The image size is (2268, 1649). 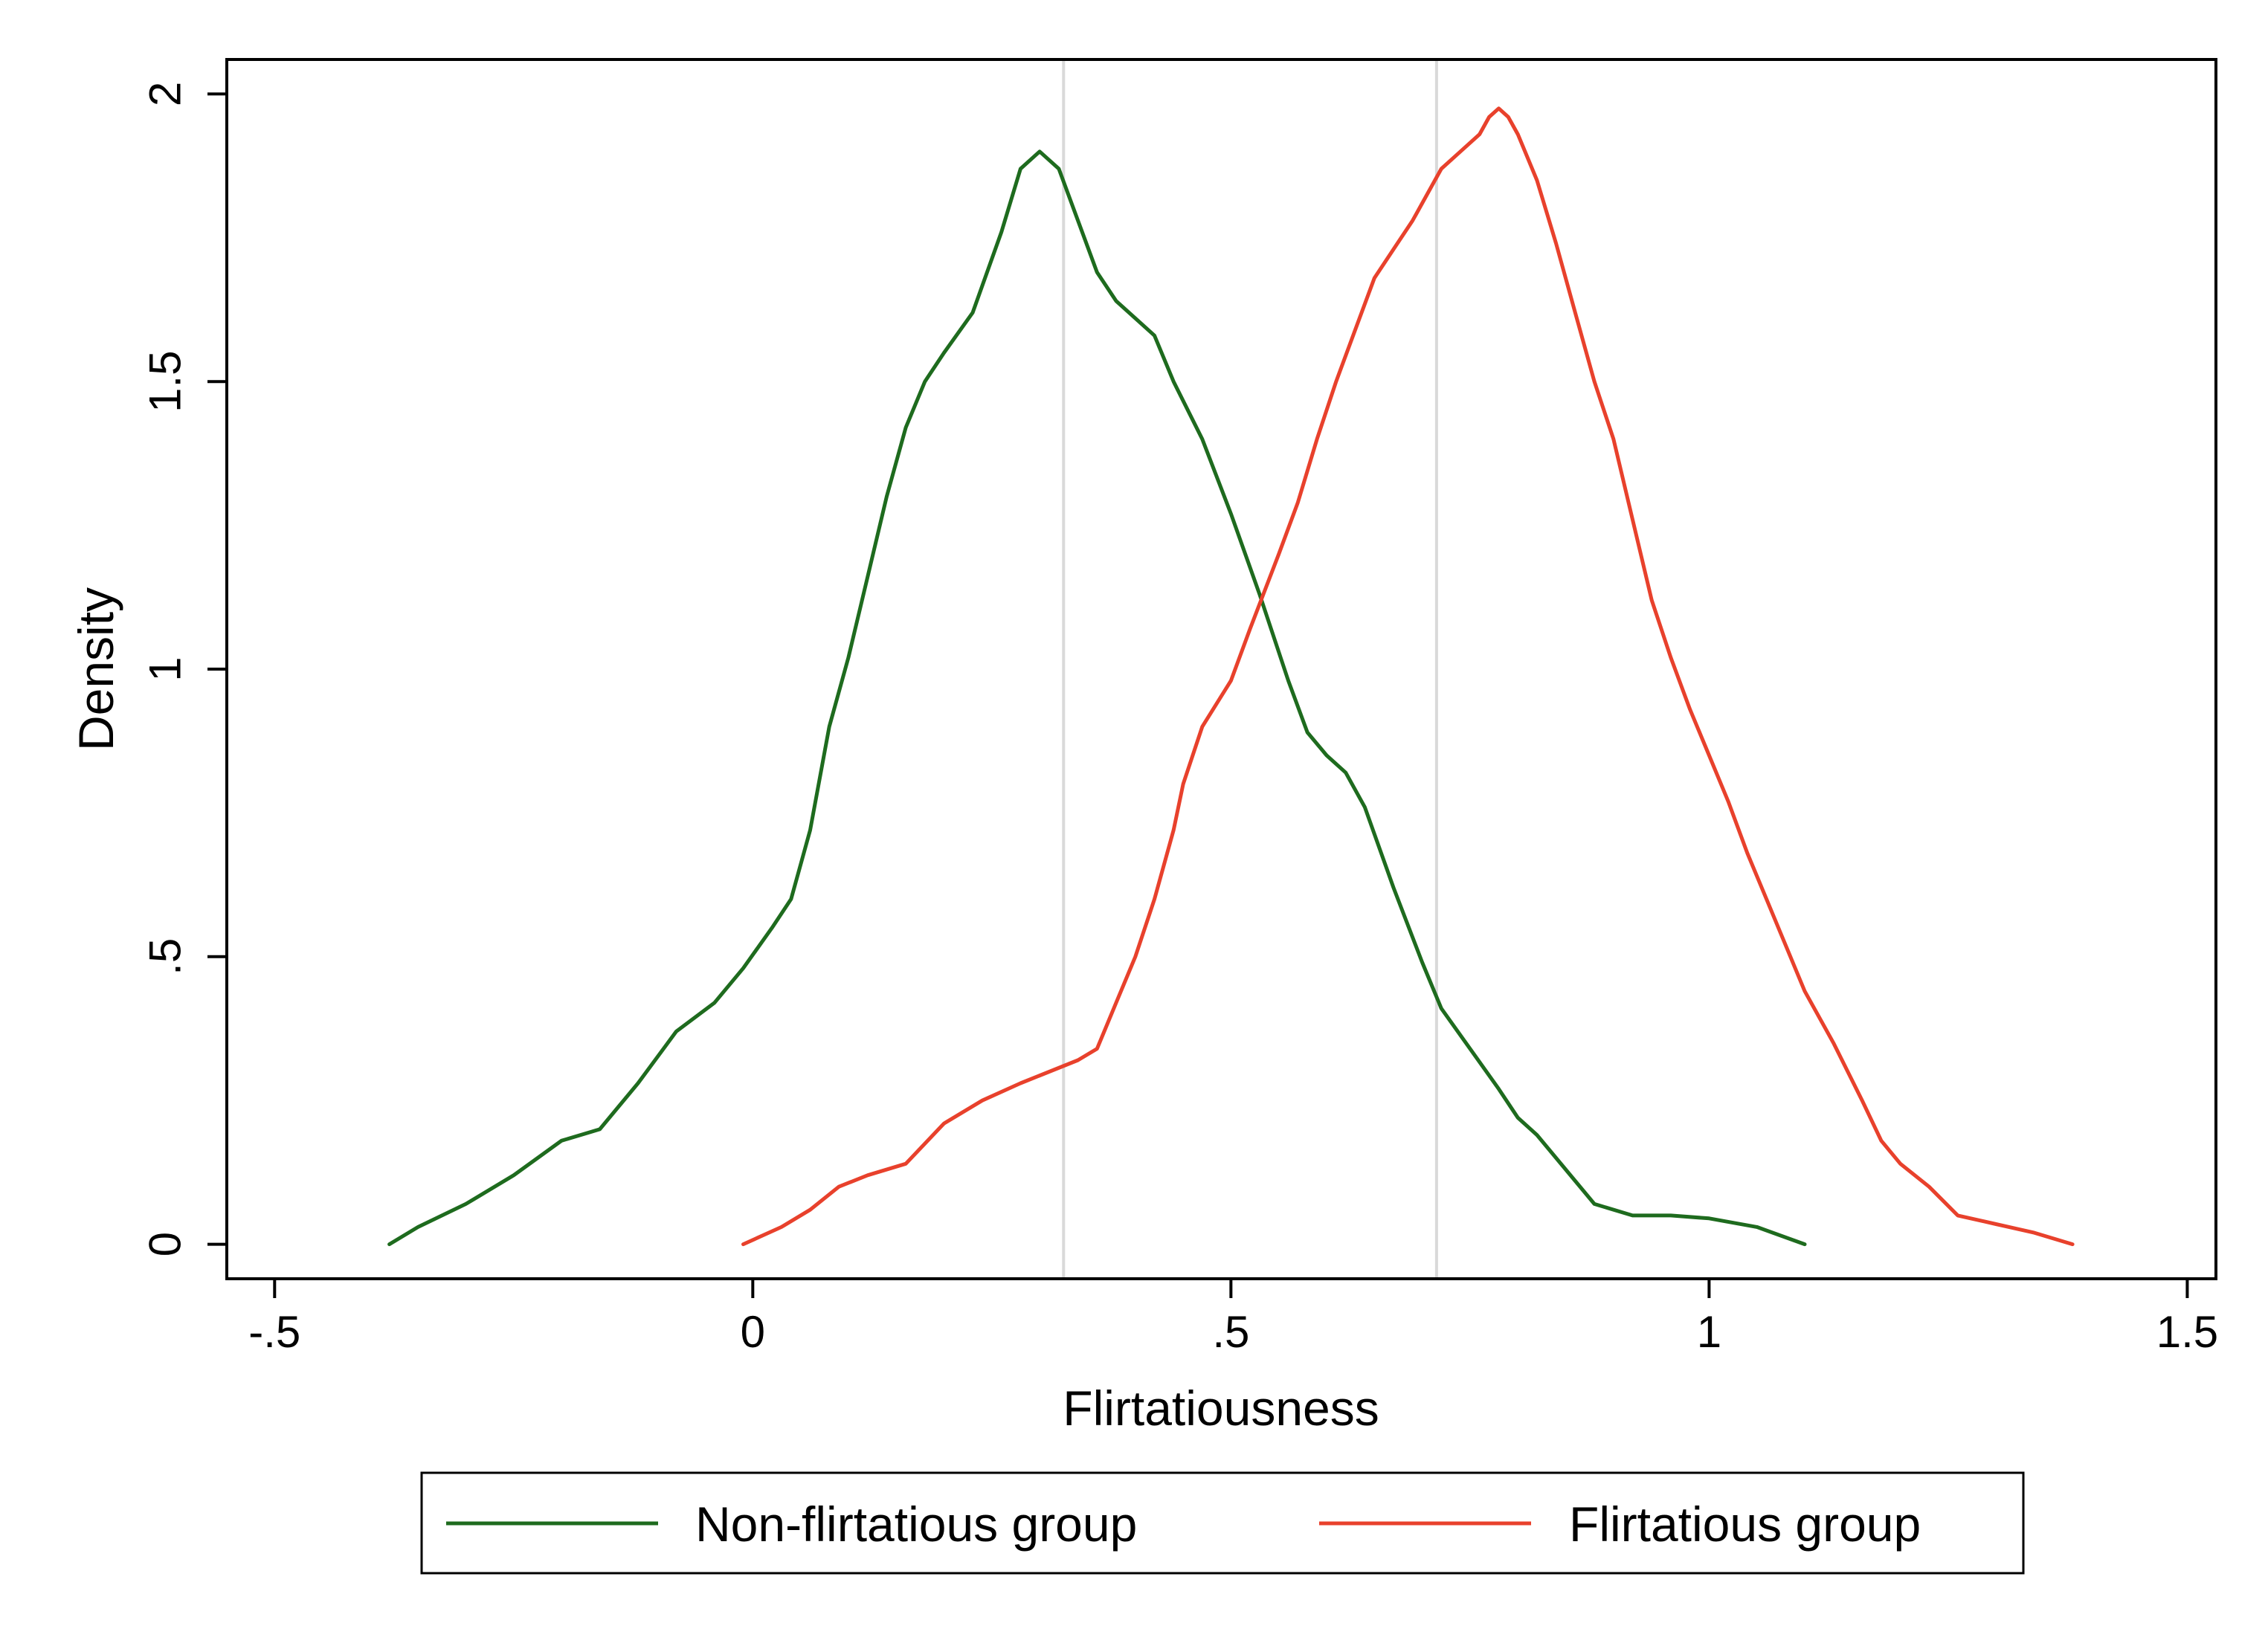 What do you see at coordinates (2187, 1332) in the screenshot?
I see `x-tick-label: 1.5` at bounding box center [2187, 1332].